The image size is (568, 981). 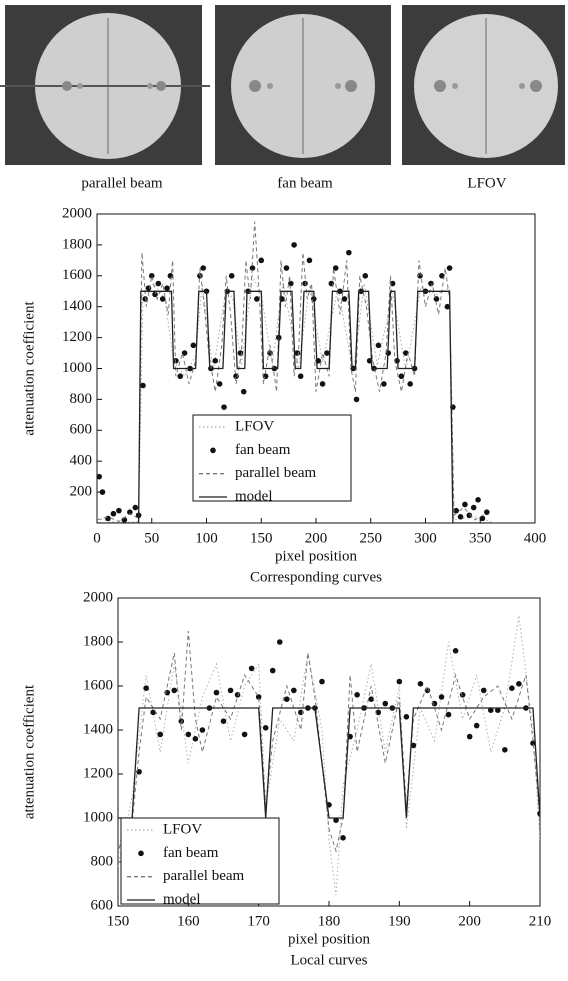 What do you see at coordinates (540, 921) in the screenshot?
I see `x-tick-label: 210` at bounding box center [540, 921].